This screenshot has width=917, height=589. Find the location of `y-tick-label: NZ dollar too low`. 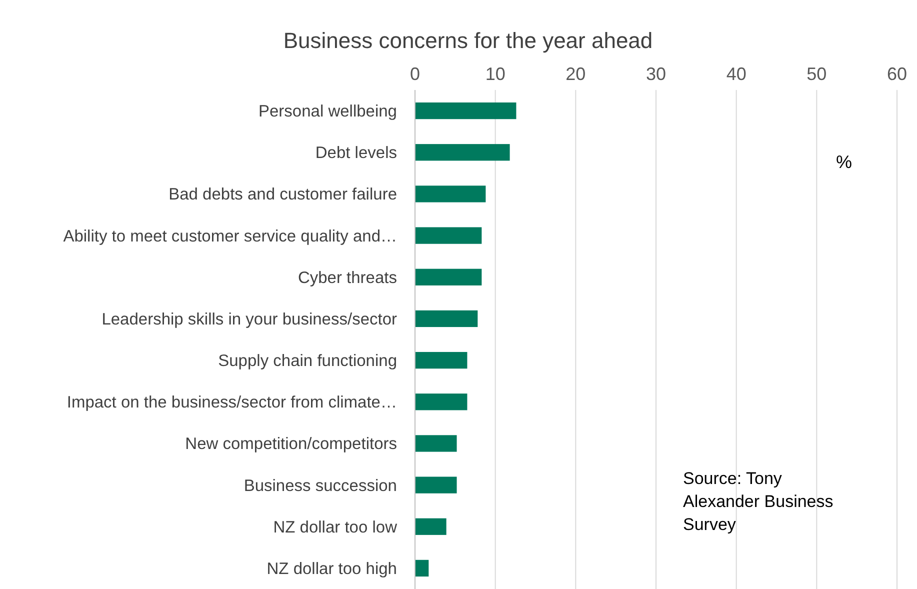

y-tick-label: NZ dollar too low is located at coordinates (335, 527).